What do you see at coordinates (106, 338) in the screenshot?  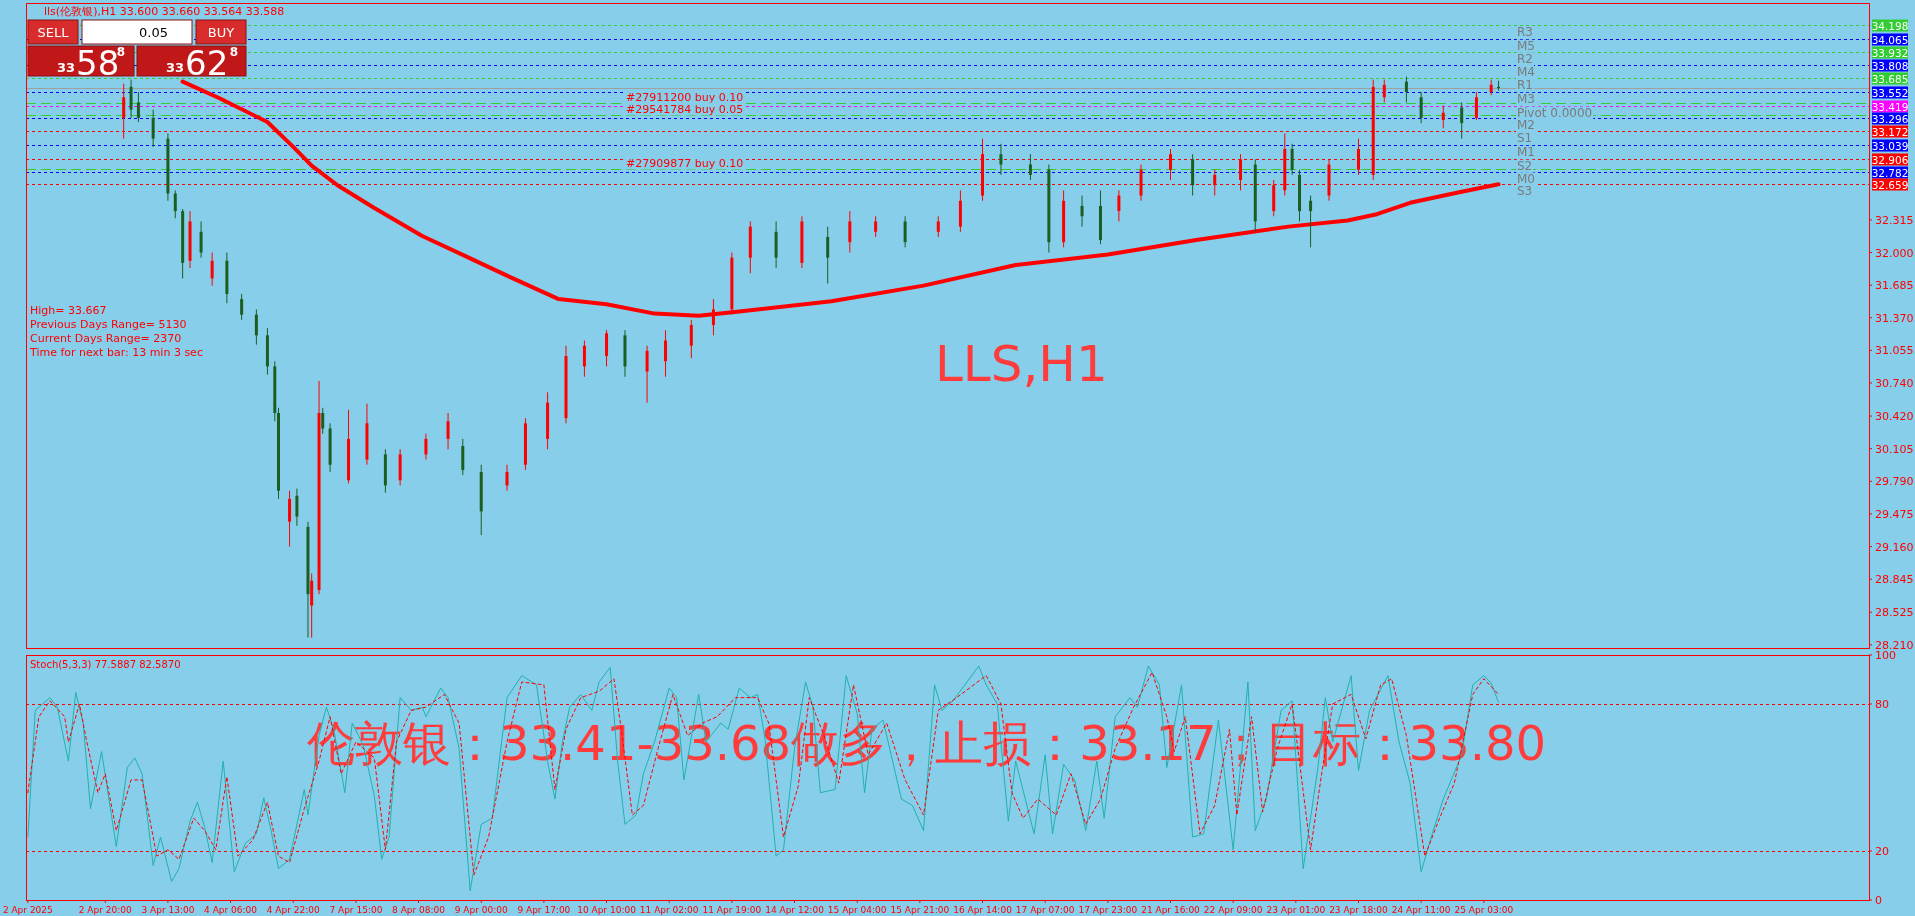 I see `annotation: Current Days Range= 2370` at bounding box center [106, 338].